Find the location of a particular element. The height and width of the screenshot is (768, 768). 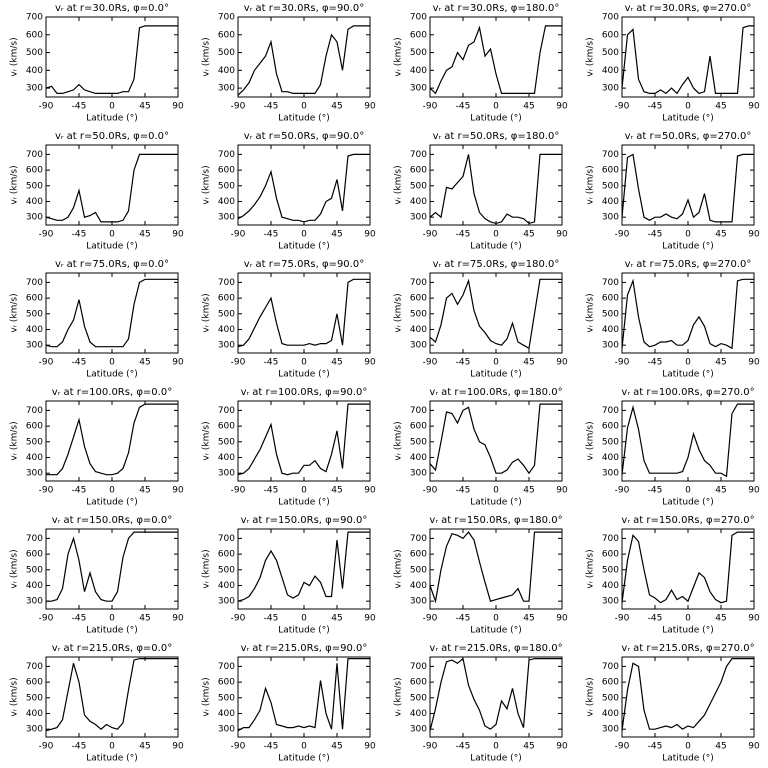

panel-title: vᵣ at r=30.0Rs, φ=90.0° is located at coordinates (304, 8).